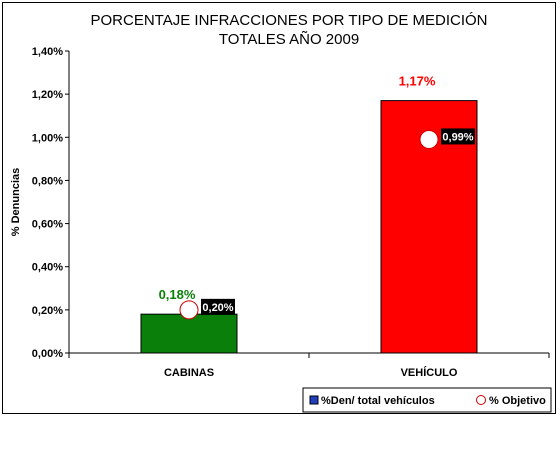 The height and width of the screenshot is (470, 560). Describe the element at coordinates (47, 311) in the screenshot. I see `y-tick-label: 0,20%` at that location.